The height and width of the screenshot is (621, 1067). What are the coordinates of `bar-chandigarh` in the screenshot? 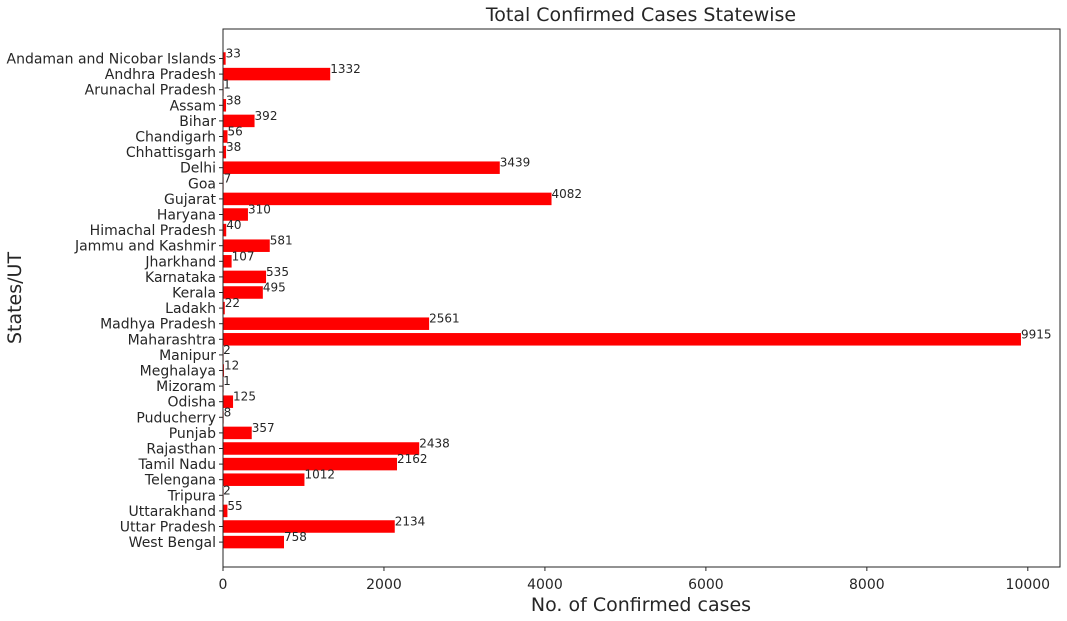 It's located at (225, 136).